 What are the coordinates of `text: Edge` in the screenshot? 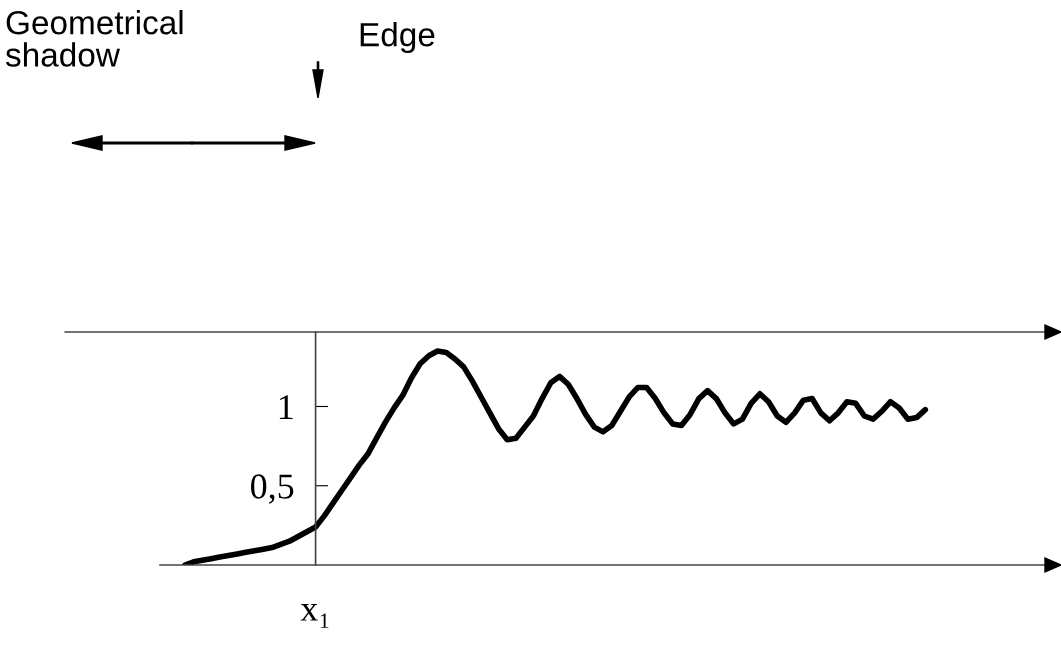 It's located at (397, 38).